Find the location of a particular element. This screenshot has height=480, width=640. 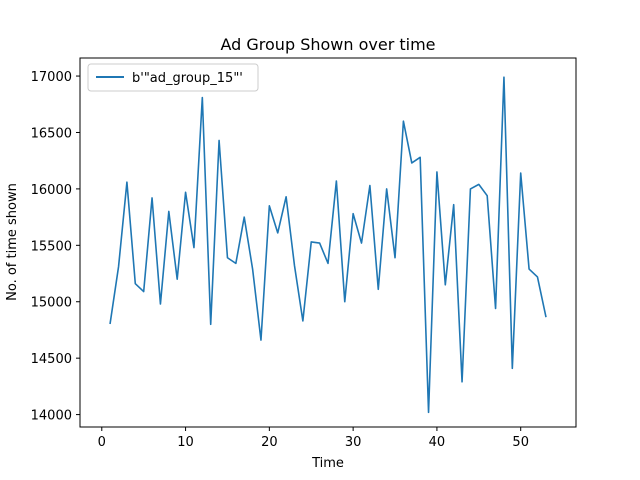

legend: b'"ad_group_15"' is located at coordinates (173, 77).